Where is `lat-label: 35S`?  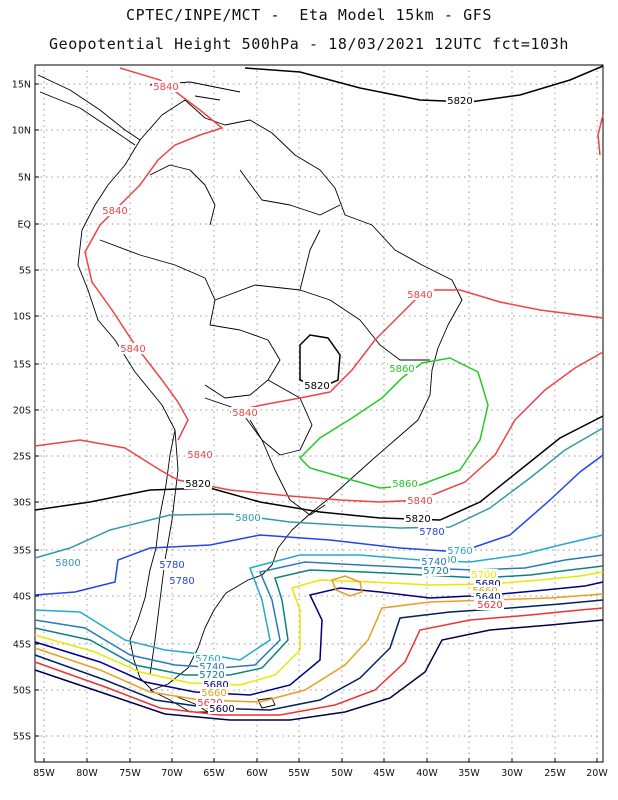 lat-label: 35S is located at coordinates (22, 551).